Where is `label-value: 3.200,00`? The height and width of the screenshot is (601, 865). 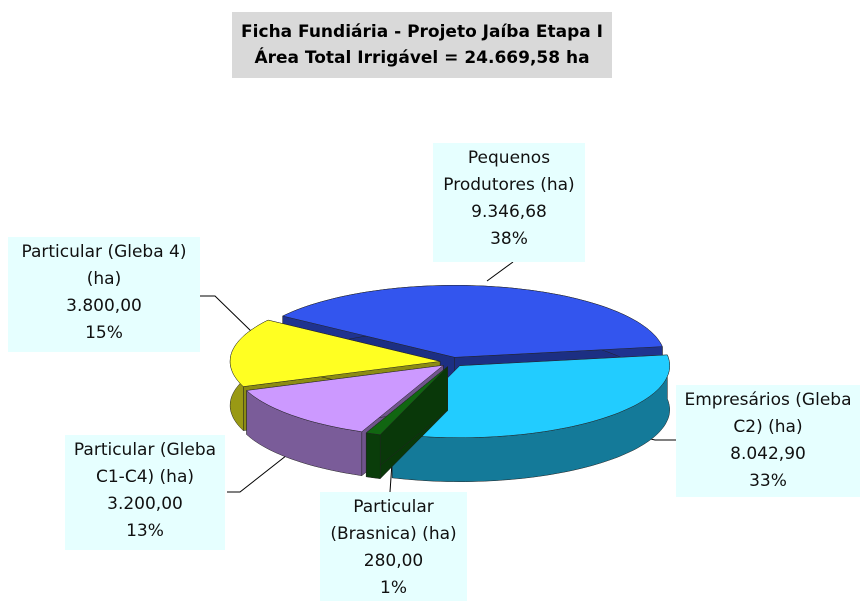 label-value: 3.200,00 is located at coordinates (145, 504).